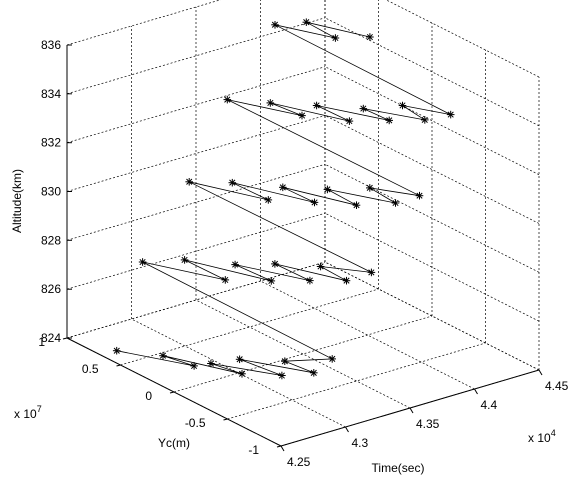 The width and height of the screenshot is (578, 483). Describe the element at coordinates (51, 289) in the screenshot. I see `z-tick-label: 826` at that location.